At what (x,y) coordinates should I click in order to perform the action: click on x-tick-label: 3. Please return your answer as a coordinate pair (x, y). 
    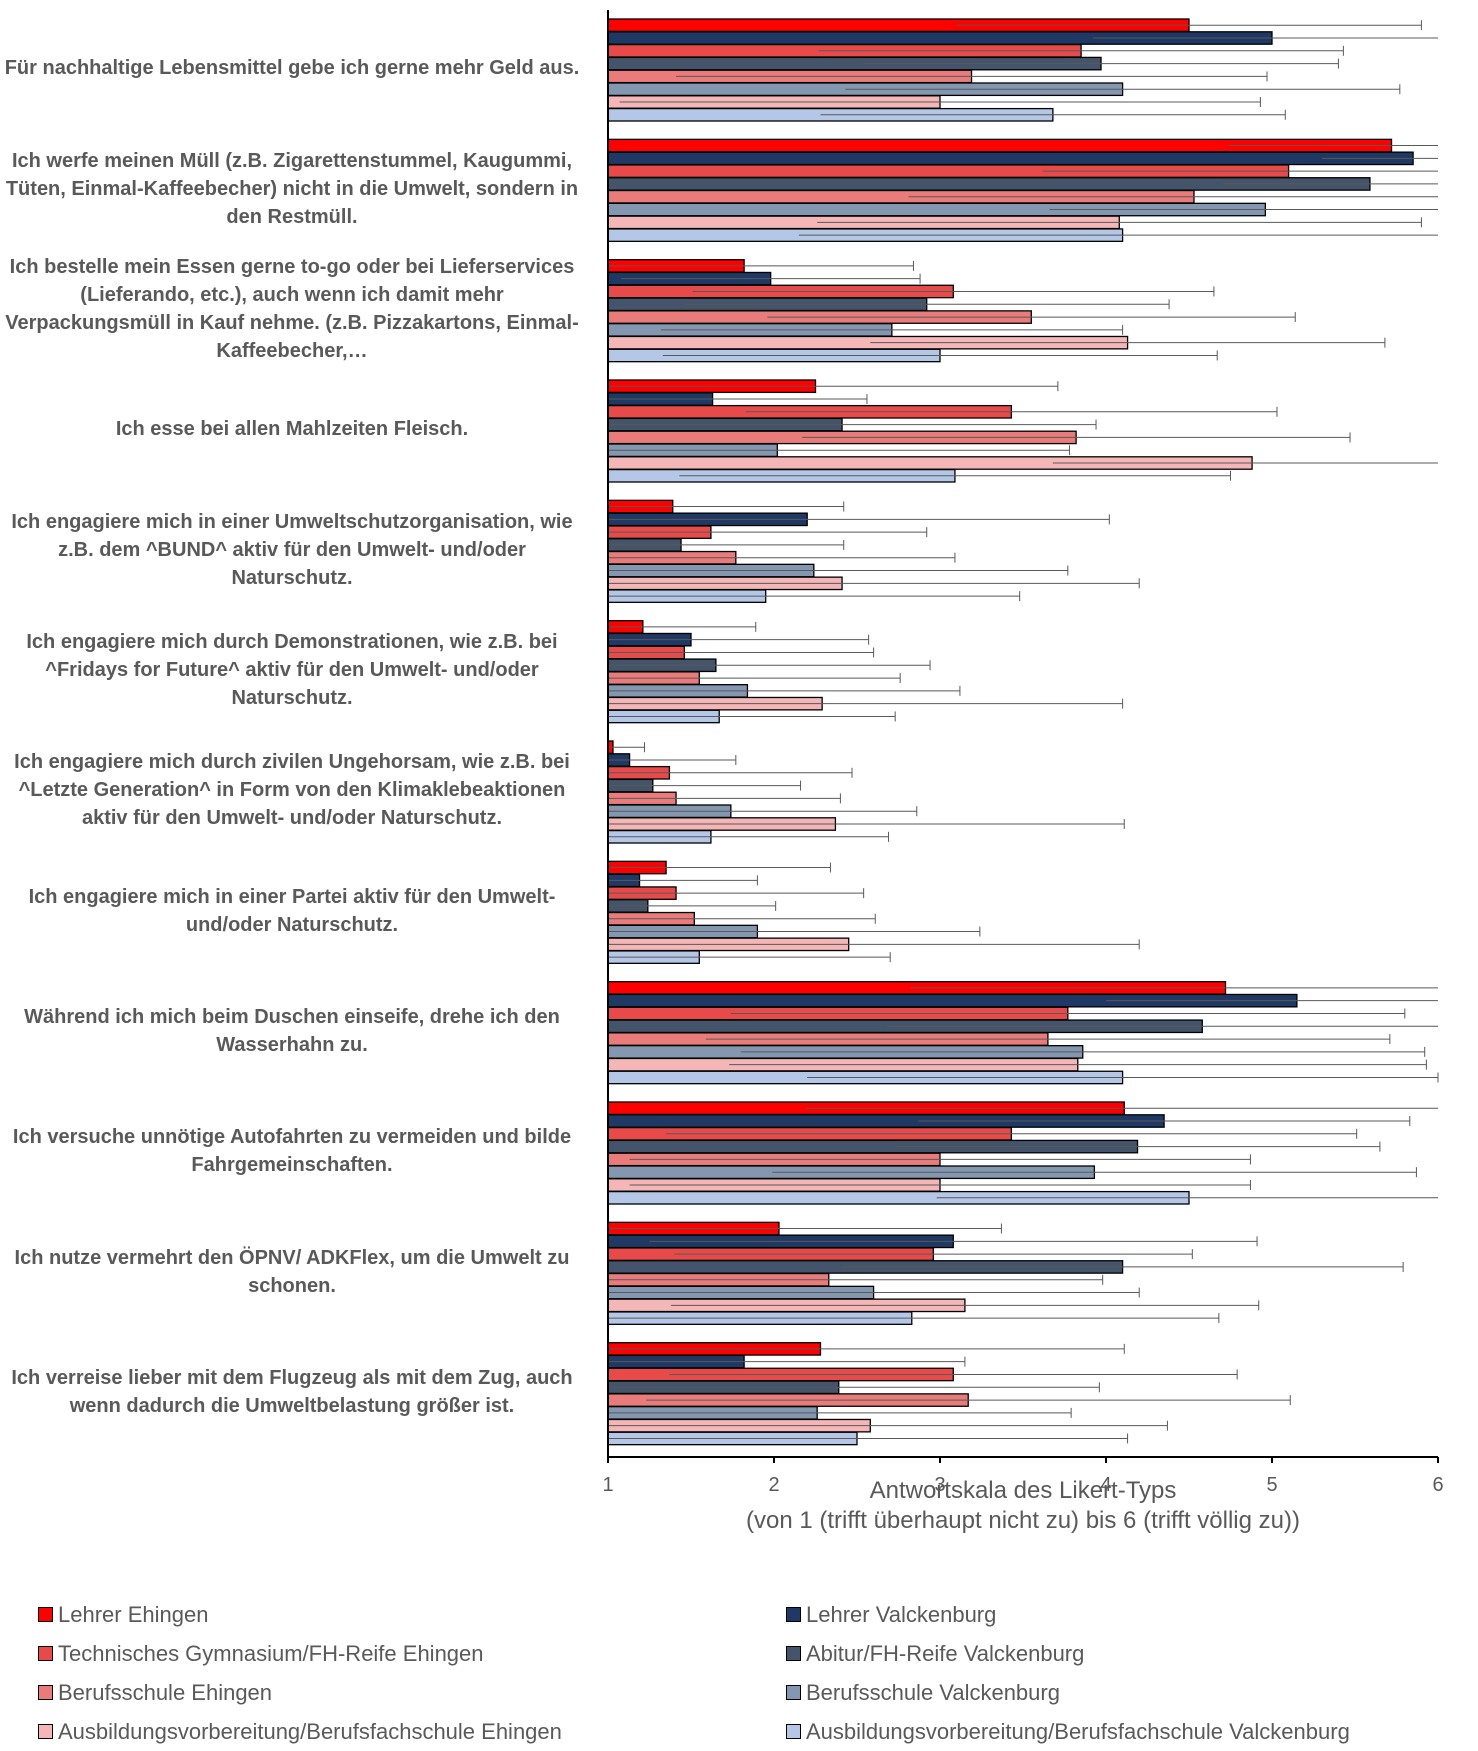
    Looking at the image, I should click on (939, 1485).